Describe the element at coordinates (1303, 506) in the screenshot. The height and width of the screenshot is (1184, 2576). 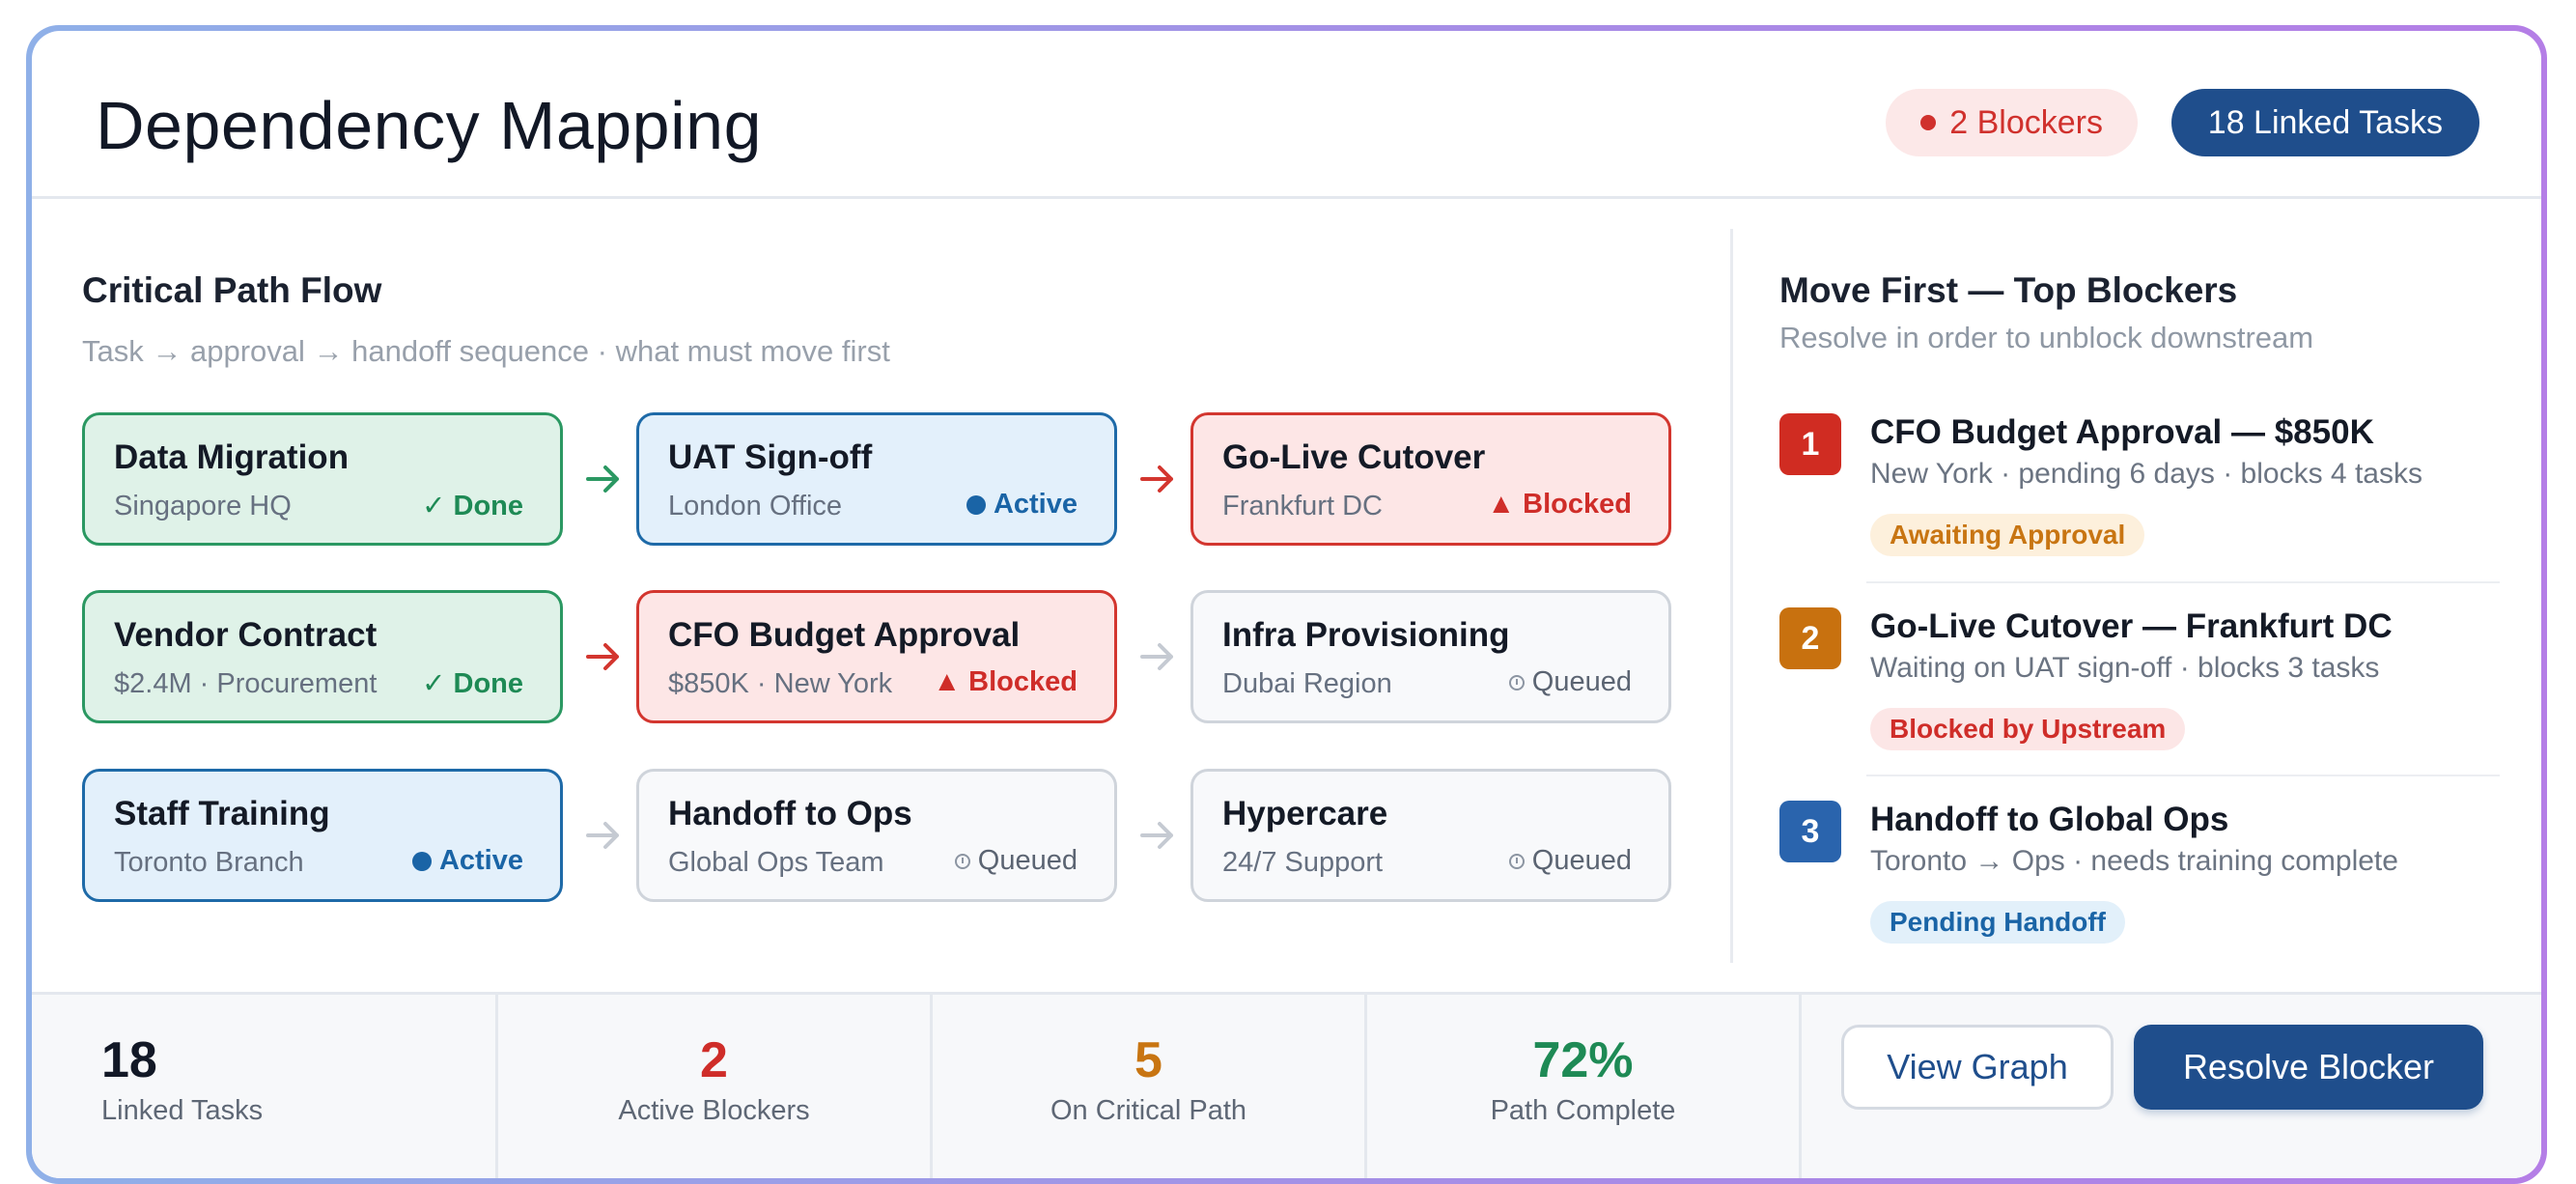
I see `node-location: Frankfurt DC` at that location.